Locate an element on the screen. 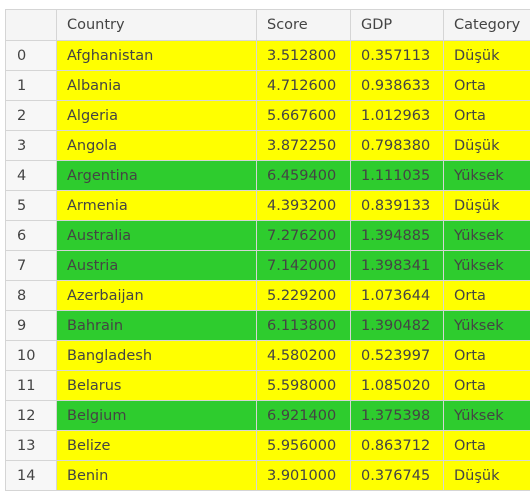 The image size is (530, 492). header-row: Country Score GDP Category is located at coordinates (267, 25).